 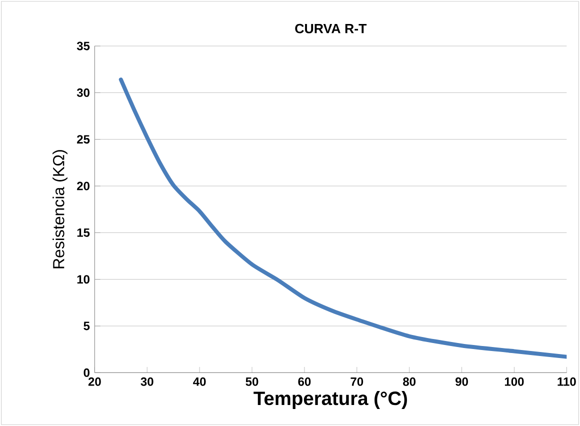 I want to click on x-tick-label: 110, so click(x=567, y=381).